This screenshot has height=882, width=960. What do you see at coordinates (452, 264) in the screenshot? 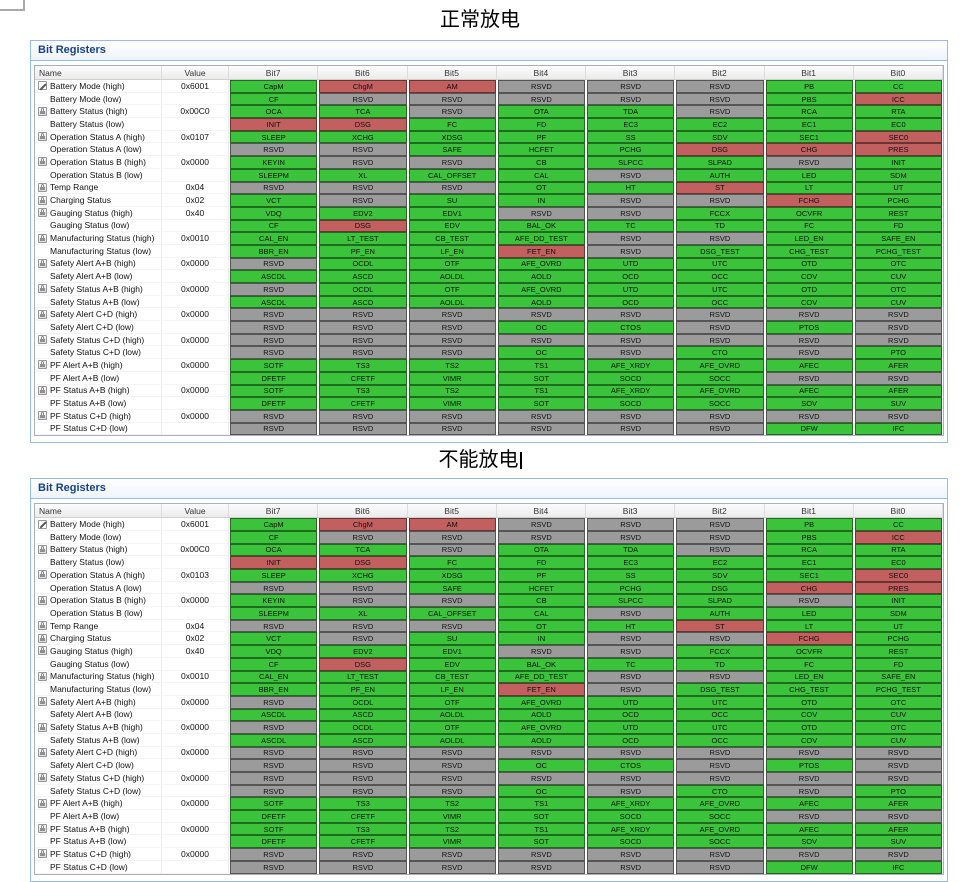
I see `bit-cell: OTF` at bounding box center [452, 264].